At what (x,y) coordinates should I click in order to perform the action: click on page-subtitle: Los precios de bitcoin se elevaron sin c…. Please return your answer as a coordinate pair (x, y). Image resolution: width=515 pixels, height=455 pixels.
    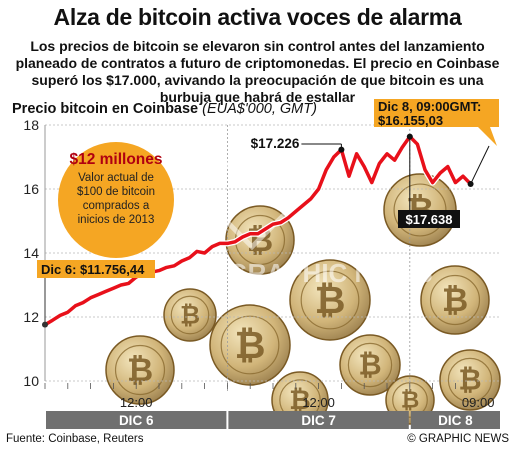
    Looking at the image, I should click on (257, 71).